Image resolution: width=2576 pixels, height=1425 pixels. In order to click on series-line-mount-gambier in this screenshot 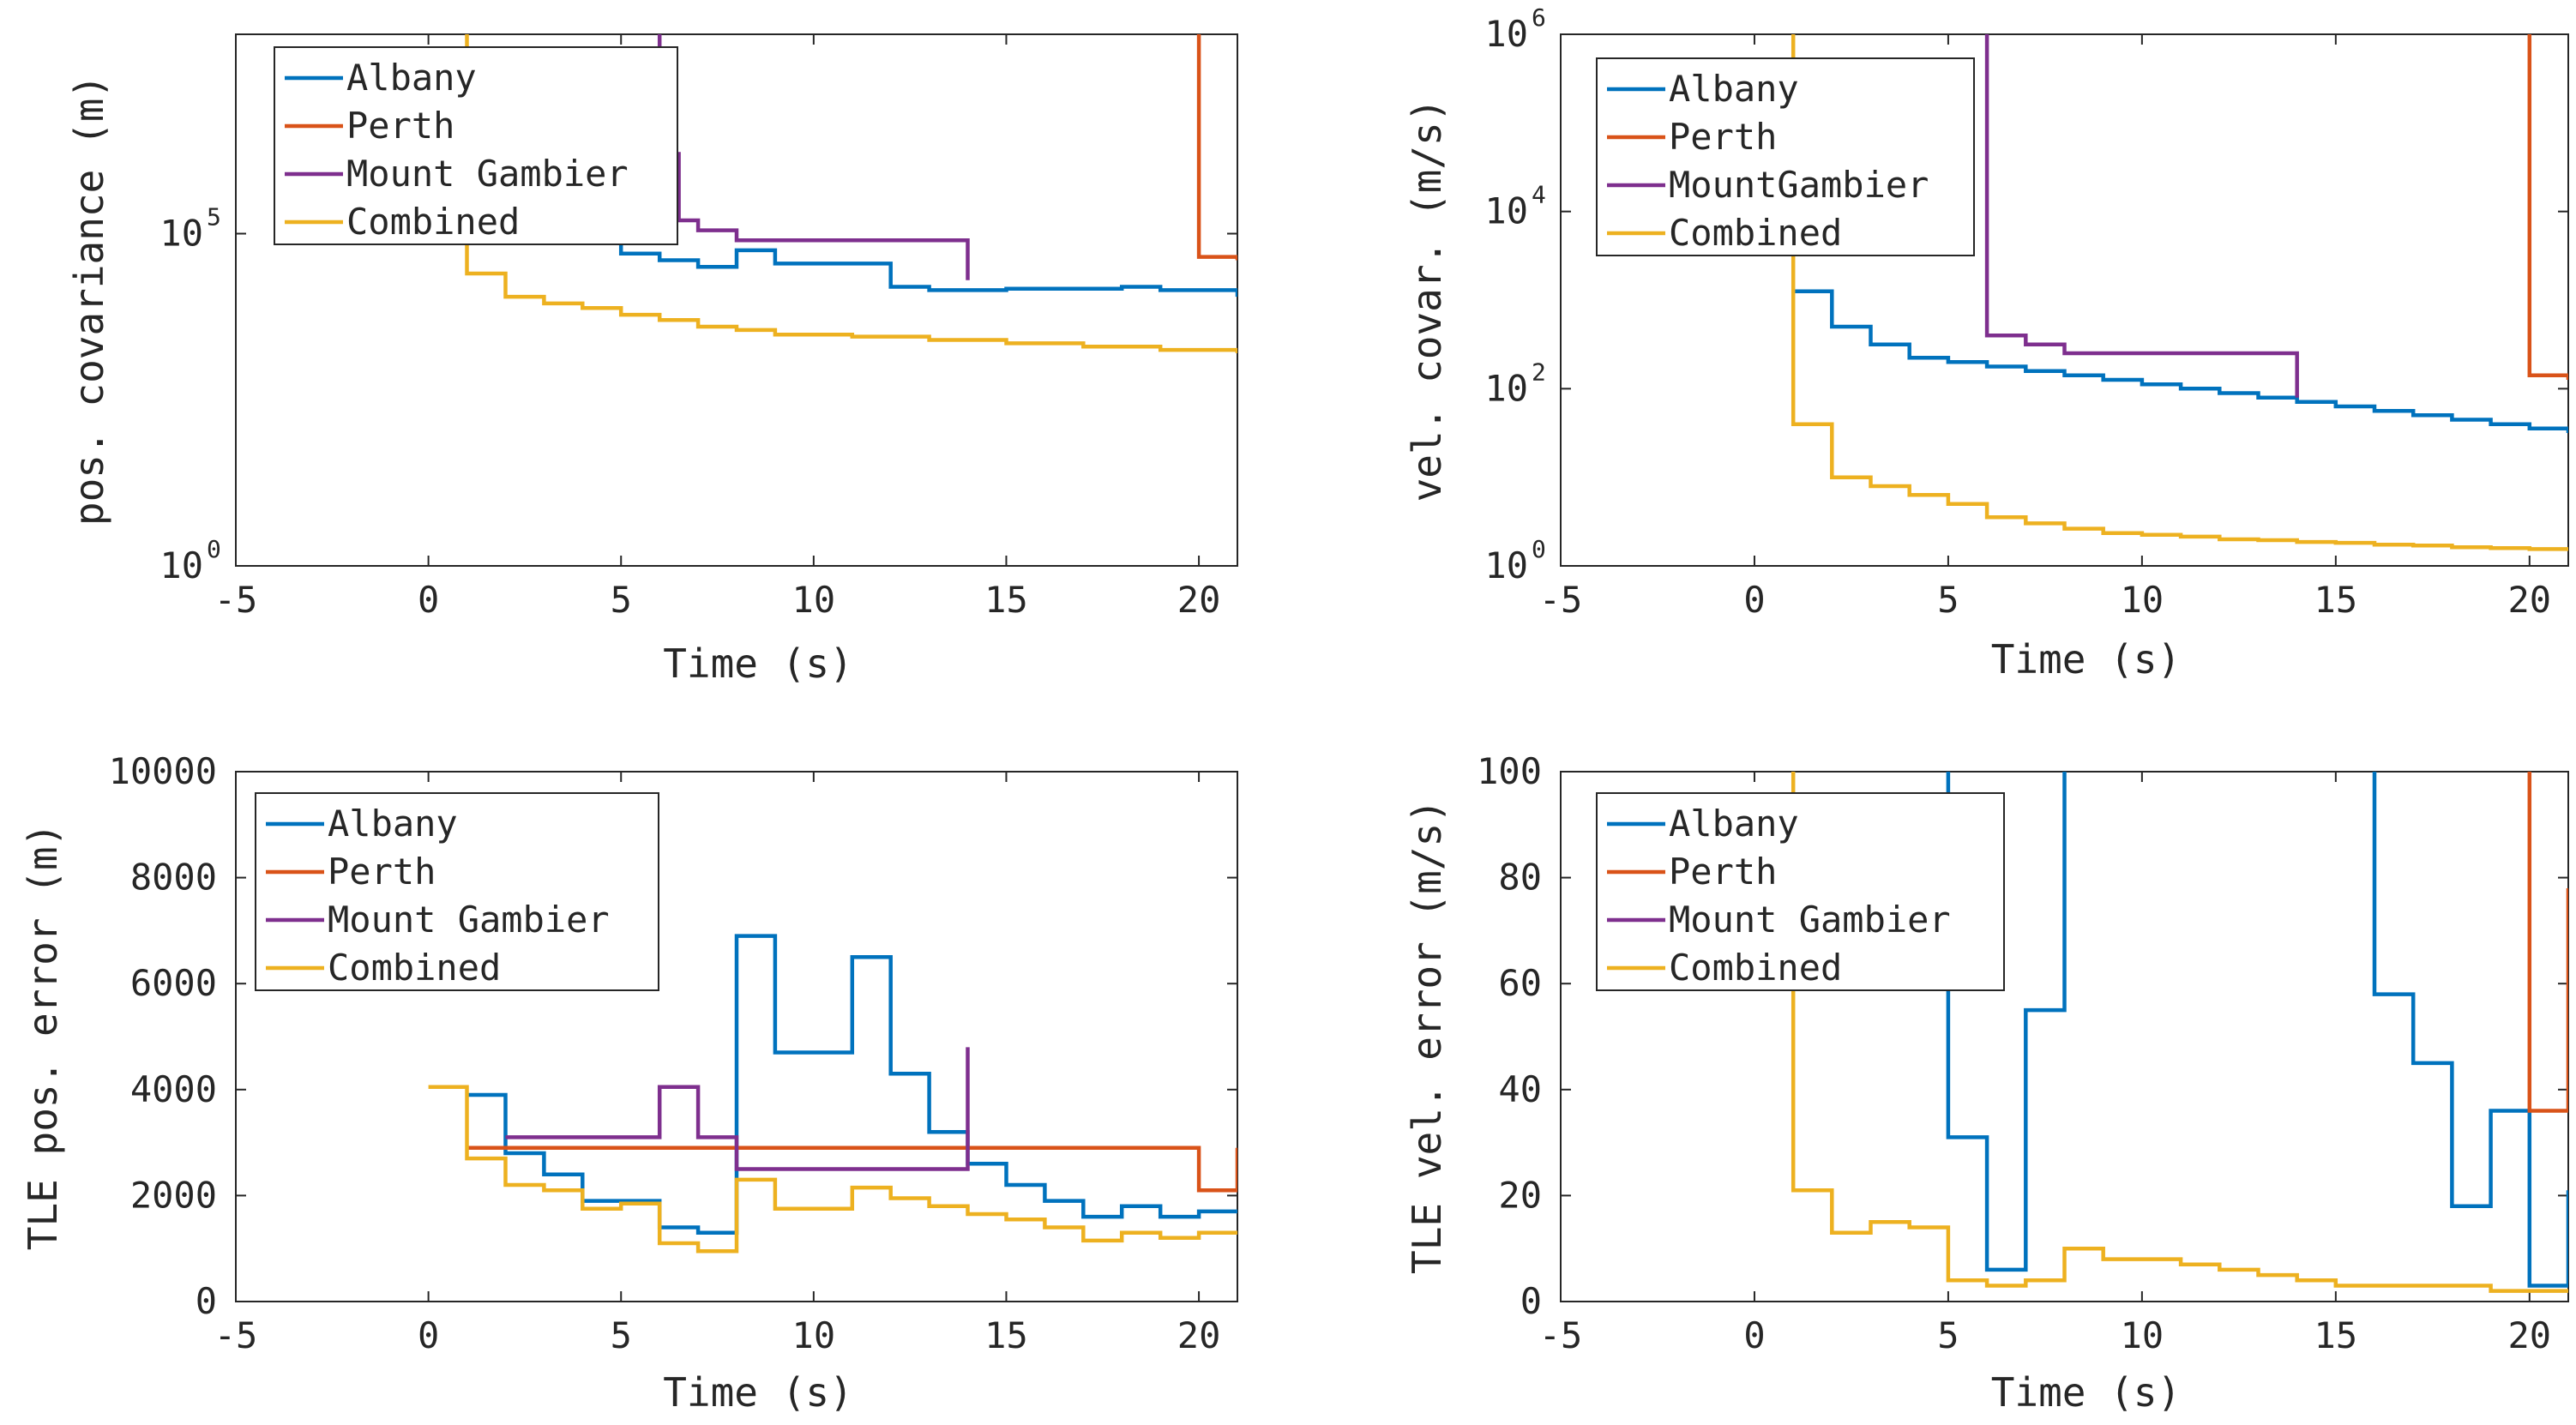, I will do `click(737, 1109)`.